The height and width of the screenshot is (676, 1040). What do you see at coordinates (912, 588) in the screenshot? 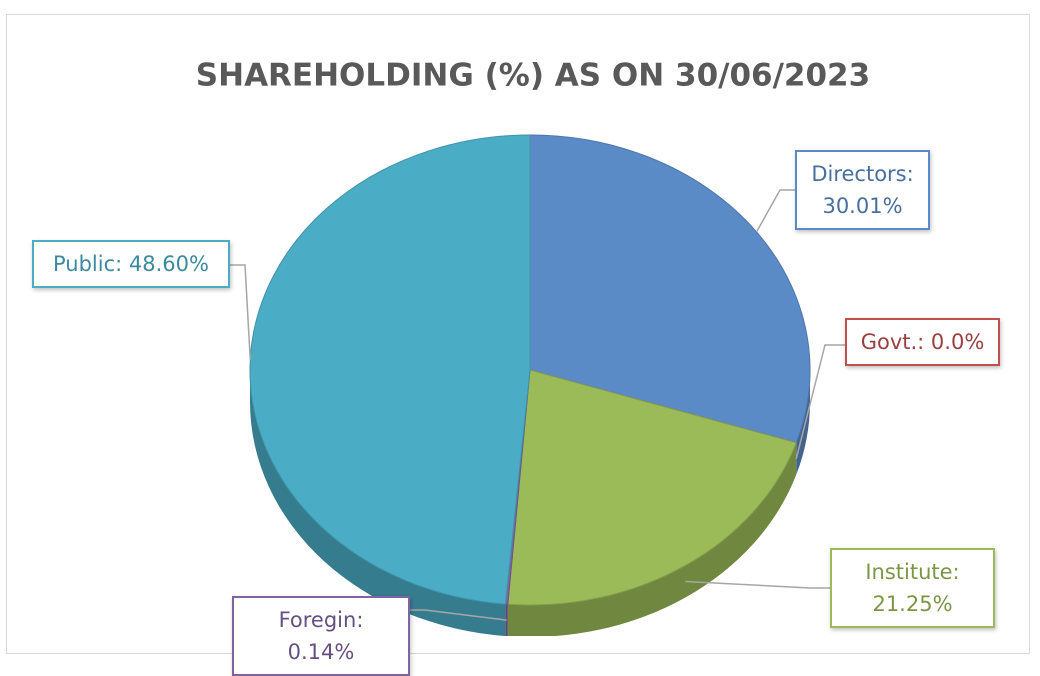
I see `data-label: Institute: 21.25%` at bounding box center [912, 588].